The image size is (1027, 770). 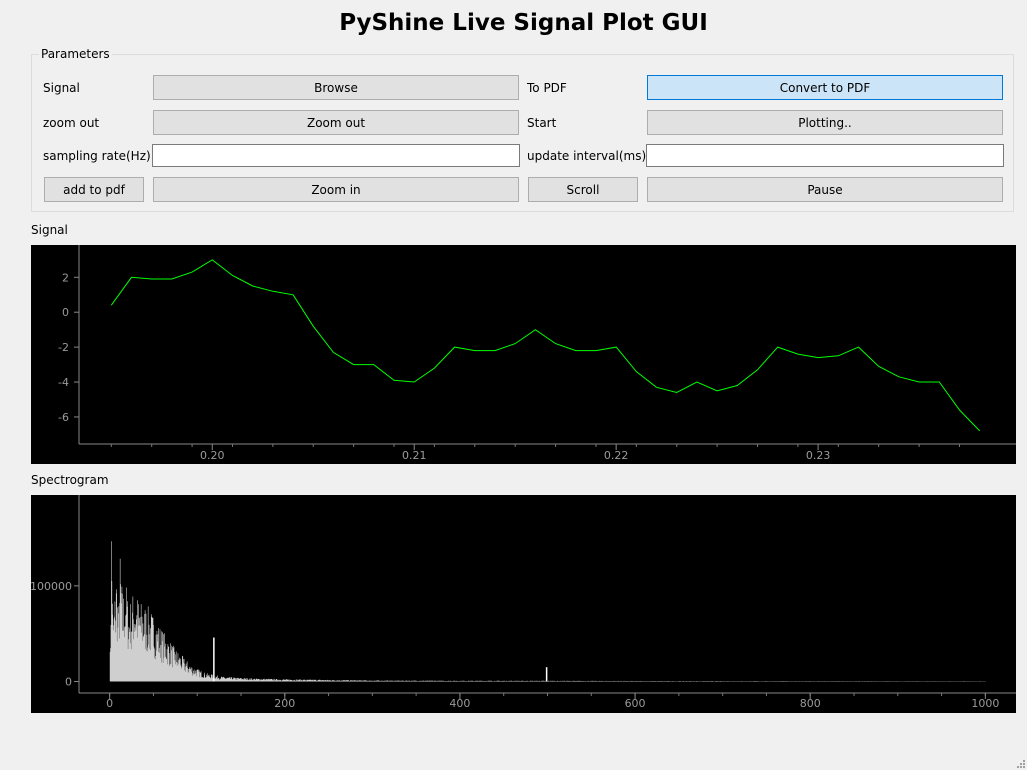 What do you see at coordinates (336, 155) in the screenshot?
I see `sampling-rate-input` at bounding box center [336, 155].